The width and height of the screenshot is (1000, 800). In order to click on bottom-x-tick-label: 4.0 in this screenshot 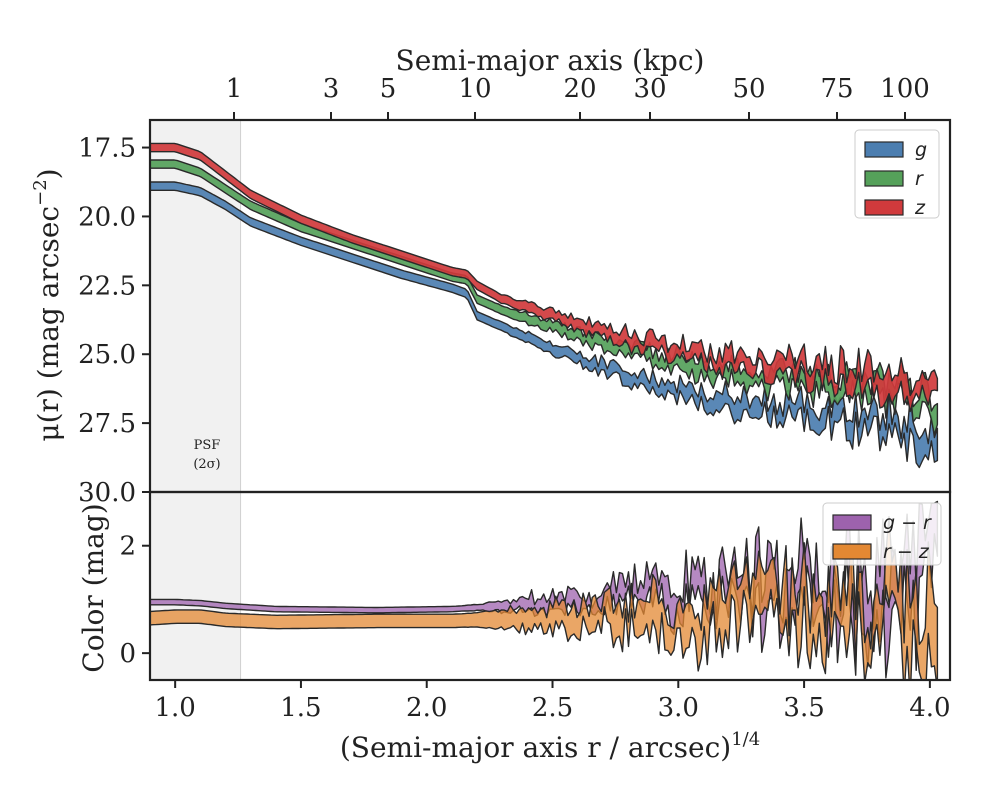, I will do `click(929, 708)`.